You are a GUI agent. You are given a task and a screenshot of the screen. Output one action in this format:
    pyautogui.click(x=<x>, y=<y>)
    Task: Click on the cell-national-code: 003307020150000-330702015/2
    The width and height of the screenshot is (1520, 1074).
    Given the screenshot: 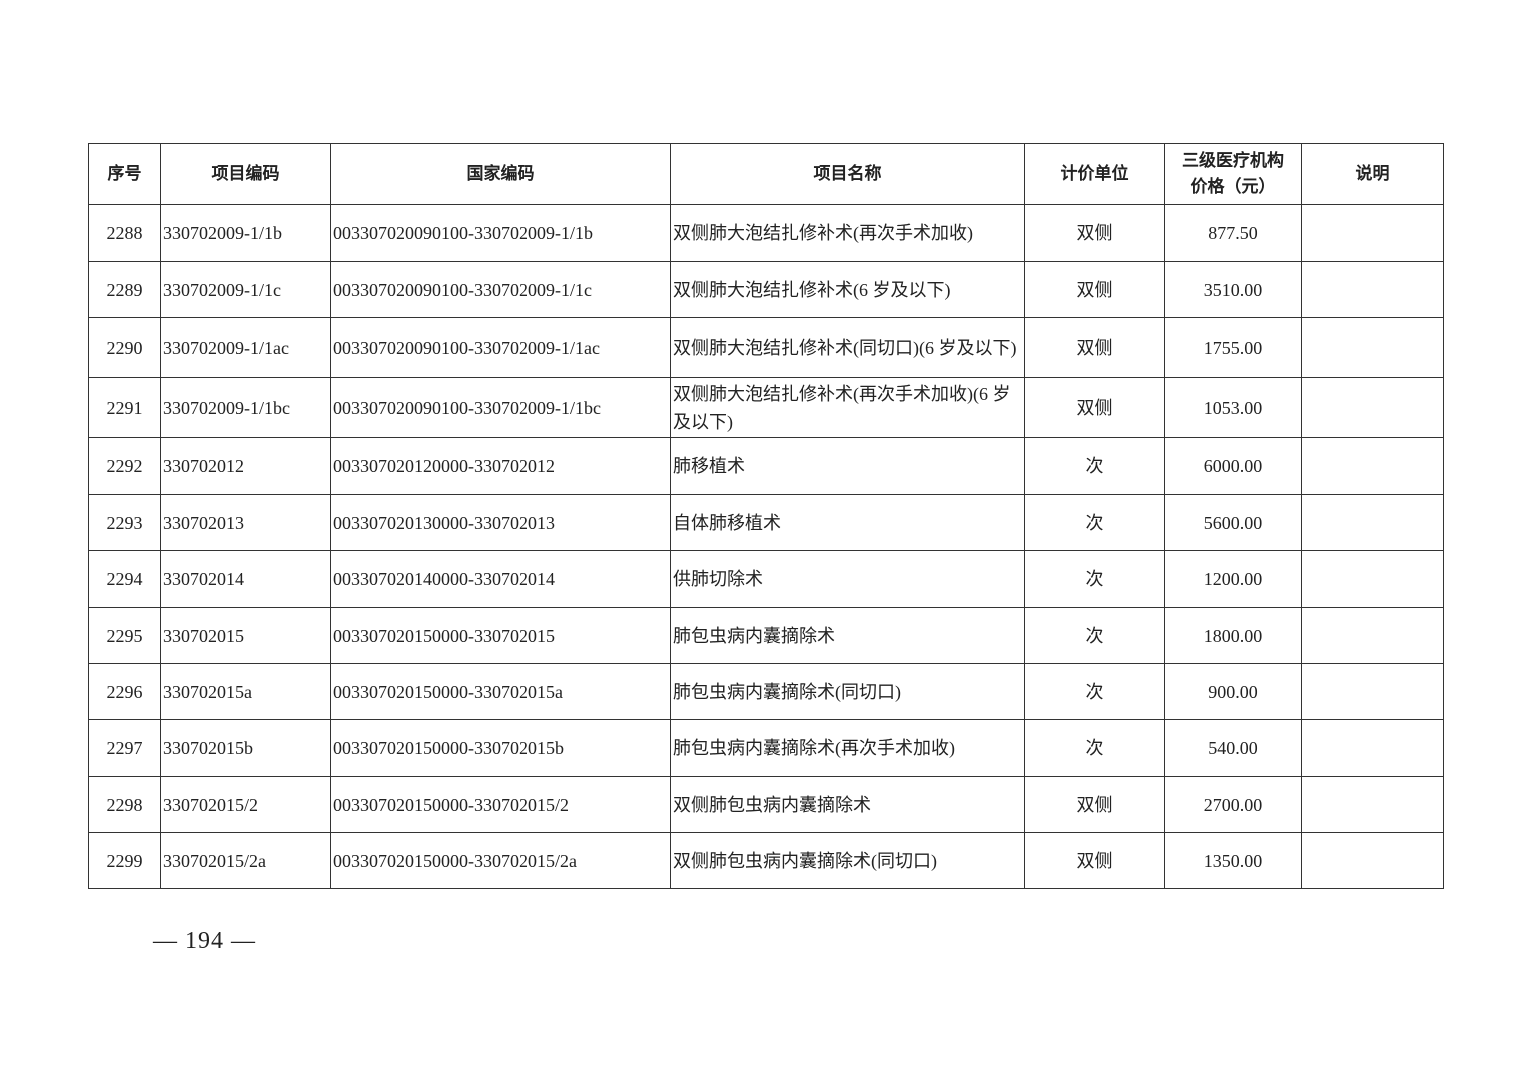 What is the action you would take?
    pyautogui.click(x=500, y=804)
    